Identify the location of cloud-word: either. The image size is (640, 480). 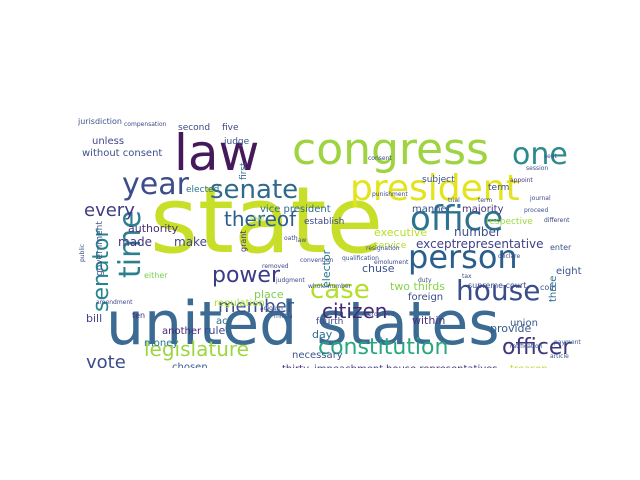
(156, 275).